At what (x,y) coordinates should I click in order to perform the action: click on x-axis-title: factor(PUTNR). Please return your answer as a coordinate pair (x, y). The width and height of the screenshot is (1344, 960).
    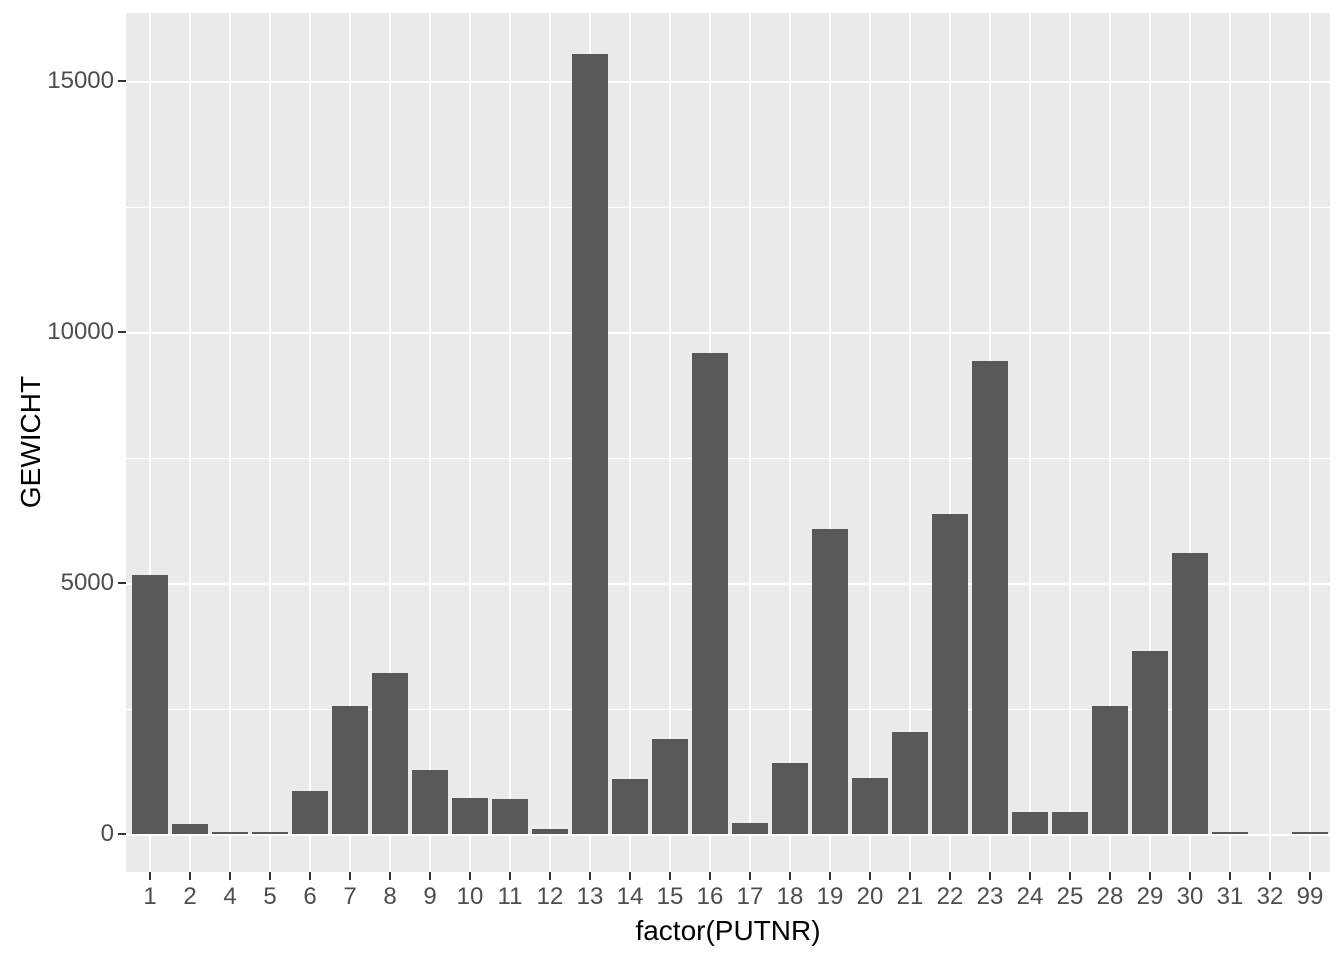
    Looking at the image, I should click on (728, 930).